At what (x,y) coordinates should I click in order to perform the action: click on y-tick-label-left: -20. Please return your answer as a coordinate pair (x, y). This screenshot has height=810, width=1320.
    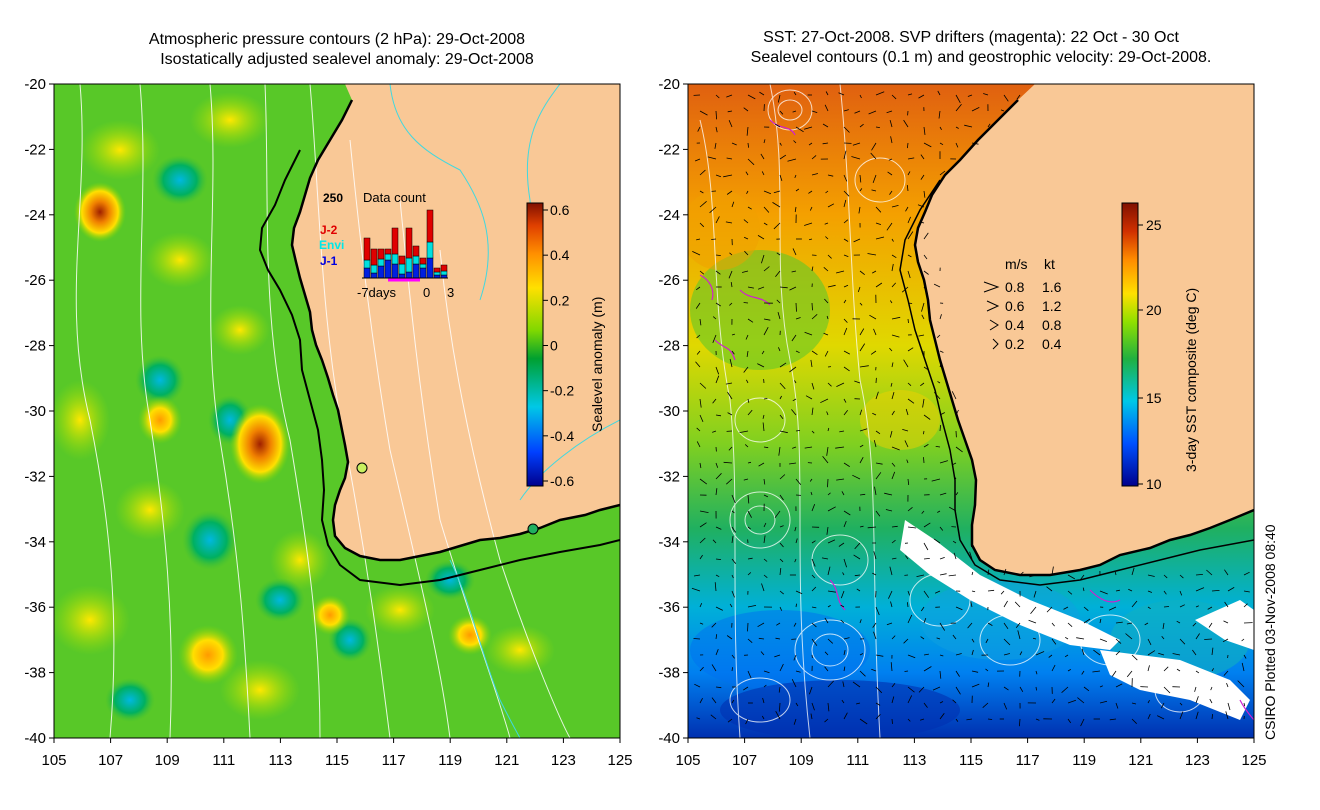
    Looking at the image, I should click on (35, 84).